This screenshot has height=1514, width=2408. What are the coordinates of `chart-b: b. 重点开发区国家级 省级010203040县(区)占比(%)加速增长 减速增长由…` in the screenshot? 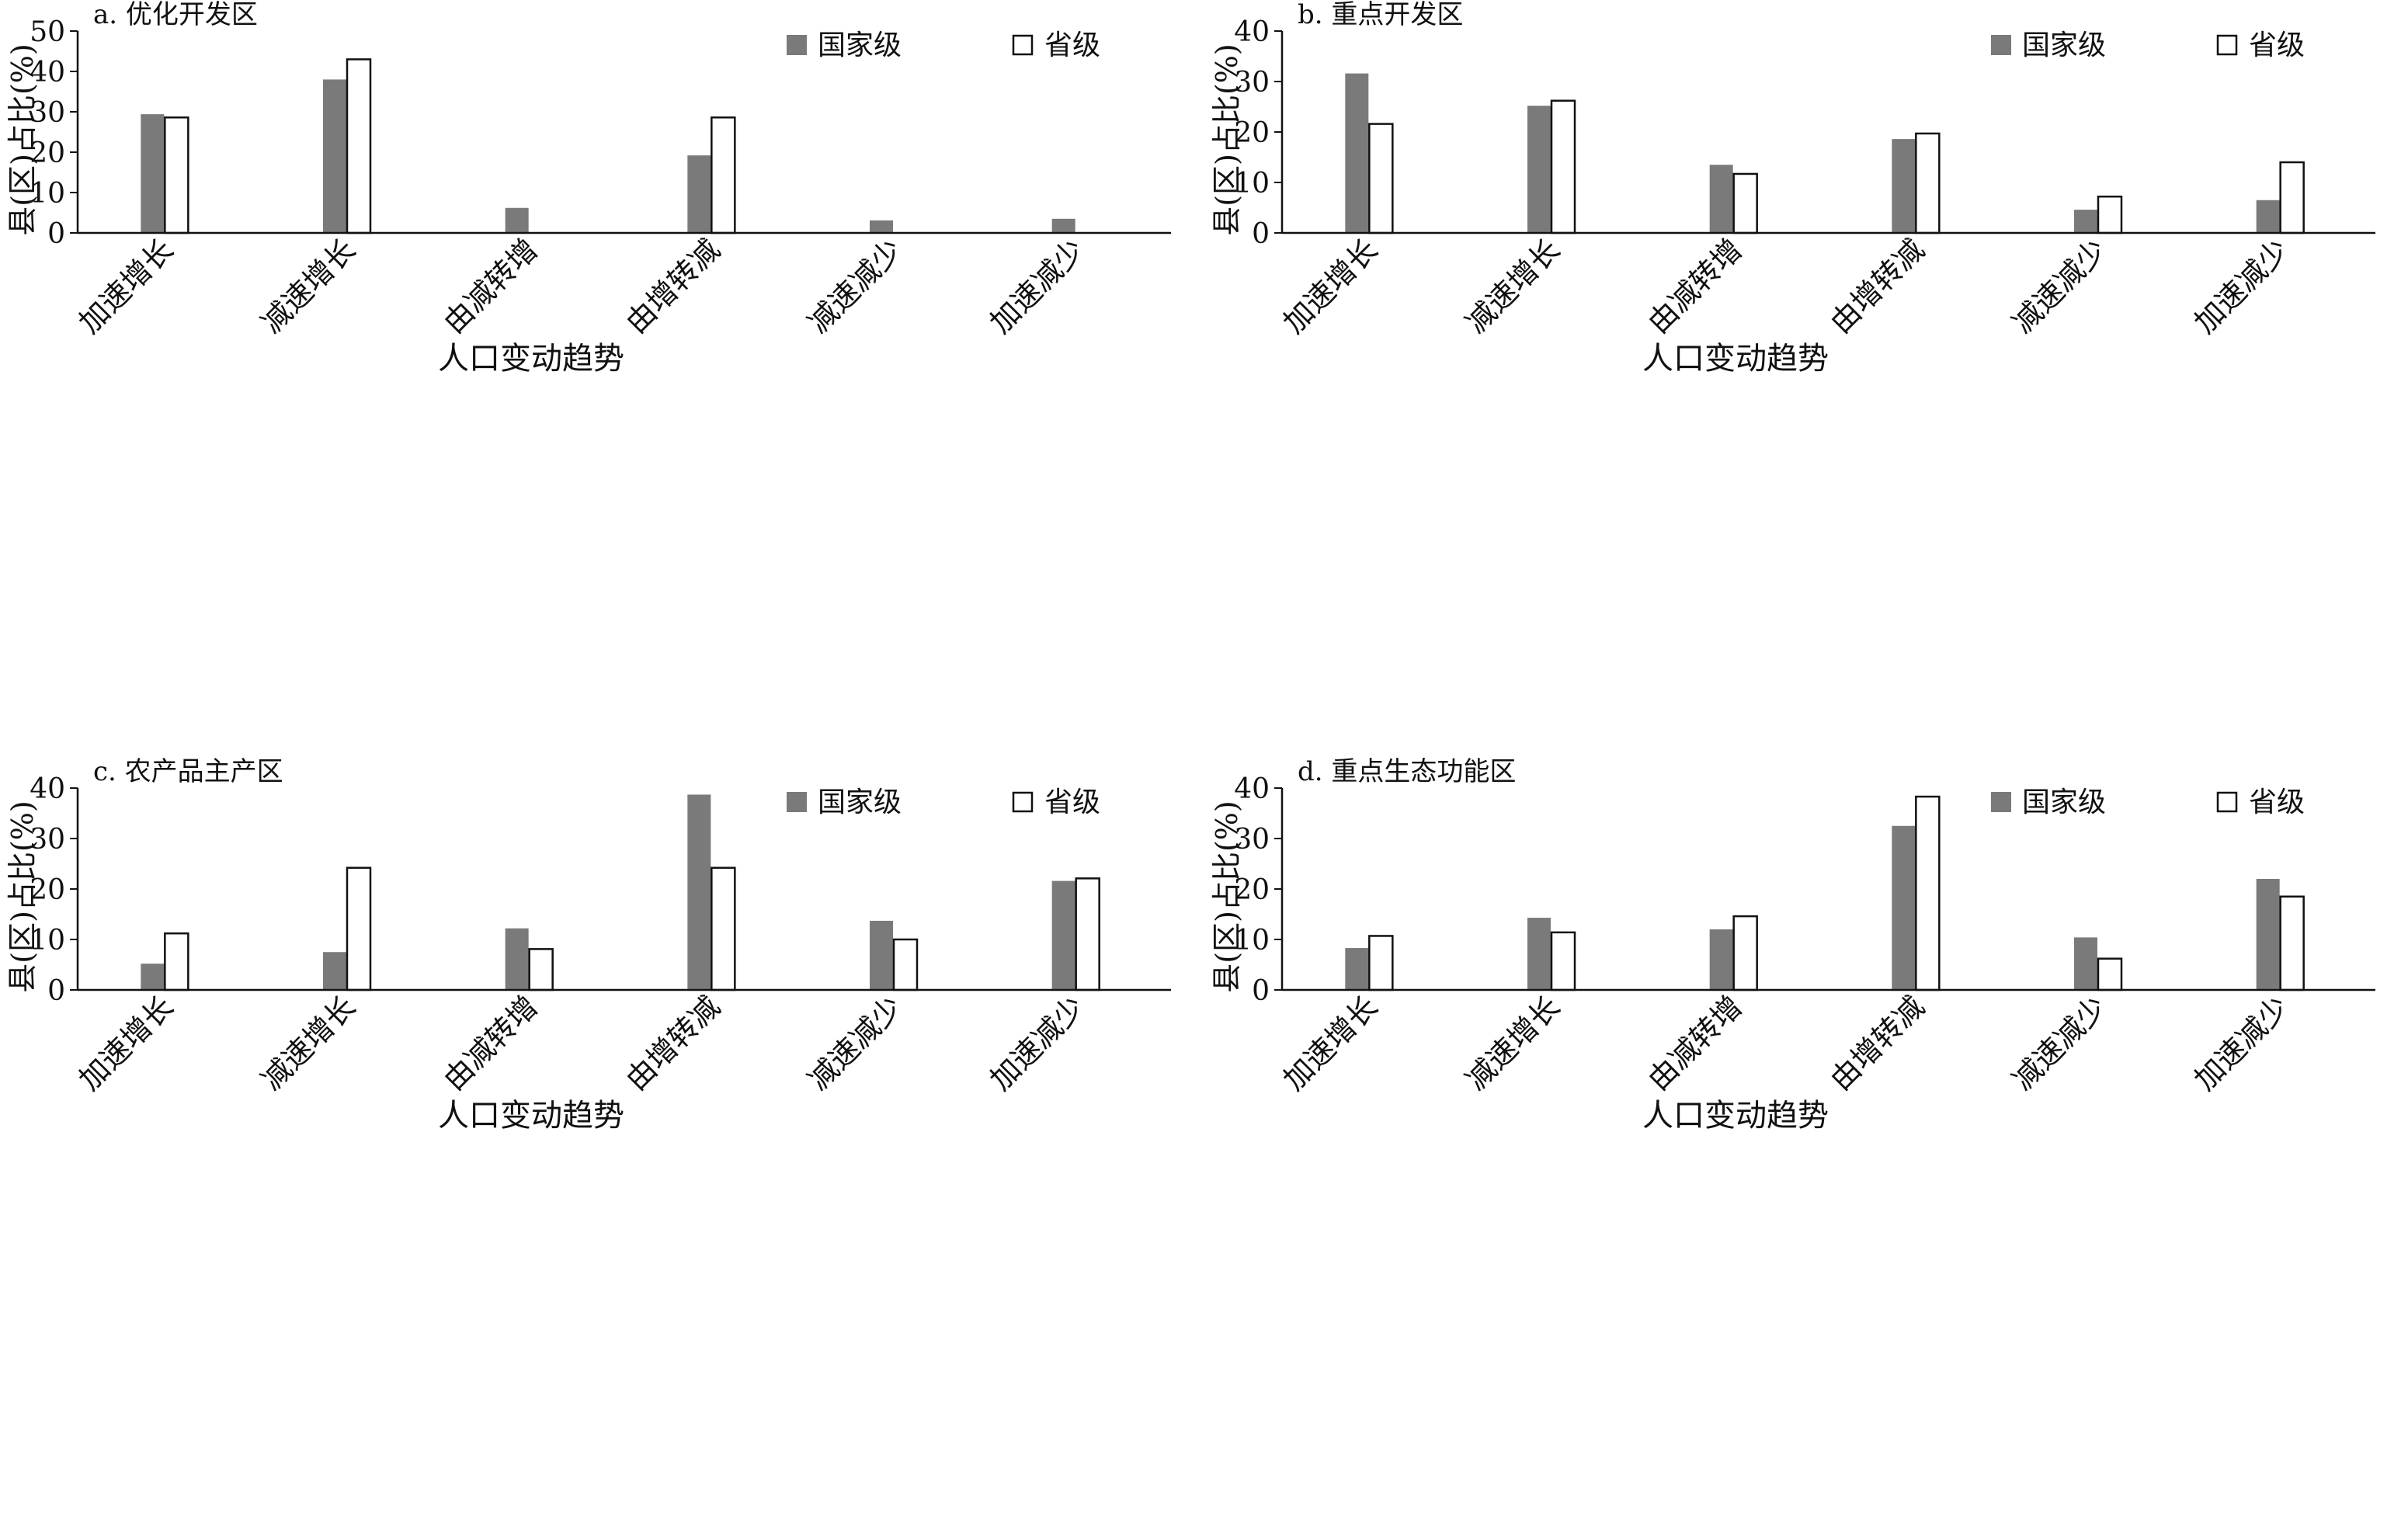 It's located at (1792, 188).